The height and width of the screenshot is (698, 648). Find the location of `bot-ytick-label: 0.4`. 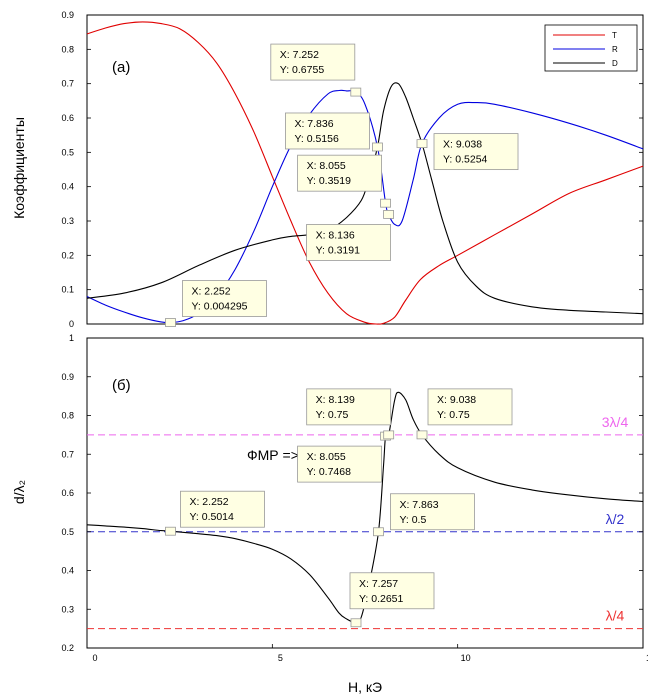

bot-ytick-label: 0.4 is located at coordinates (67, 571).